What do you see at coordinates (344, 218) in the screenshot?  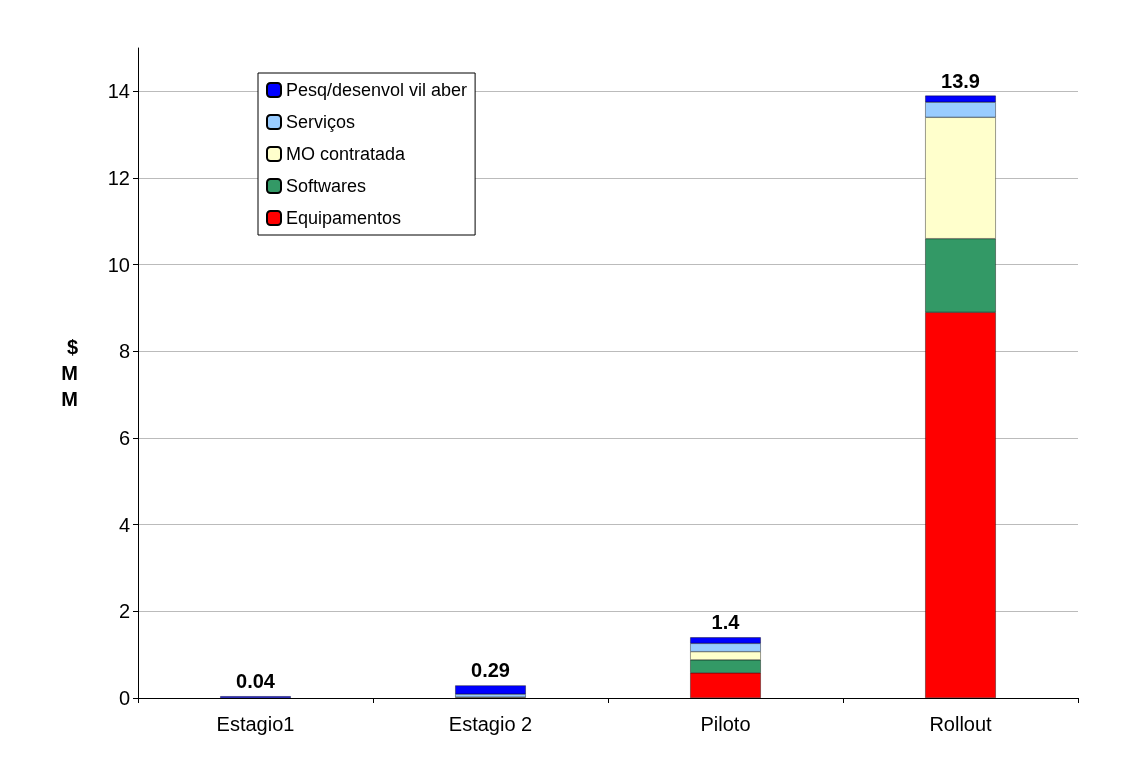 I see `legend-label: Equipamentos` at bounding box center [344, 218].